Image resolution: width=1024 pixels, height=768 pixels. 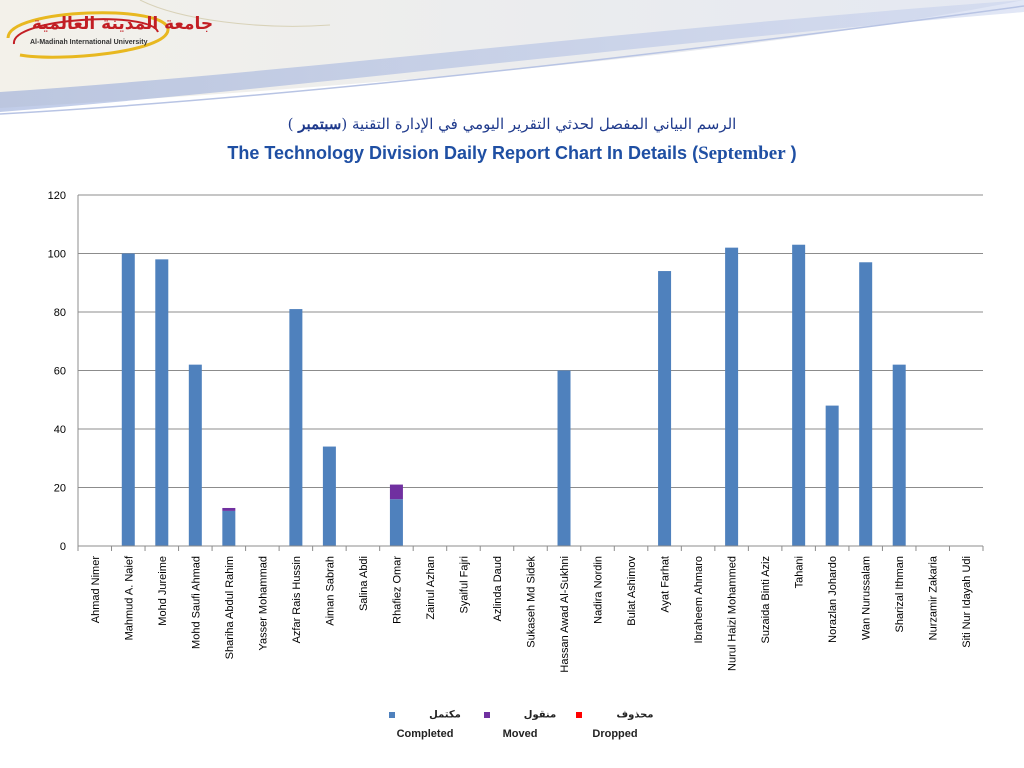 What do you see at coordinates (60, 313) in the screenshot?
I see `y-tick-label: 80` at bounding box center [60, 313].